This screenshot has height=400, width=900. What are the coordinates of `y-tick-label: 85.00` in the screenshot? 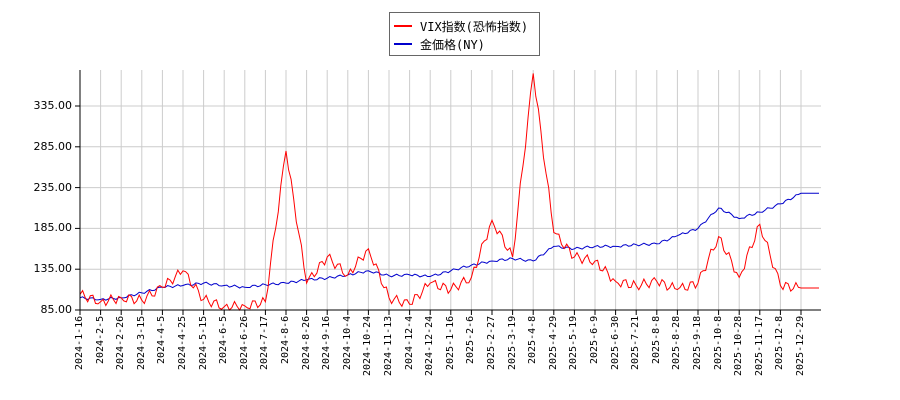 It's located at (56, 309).